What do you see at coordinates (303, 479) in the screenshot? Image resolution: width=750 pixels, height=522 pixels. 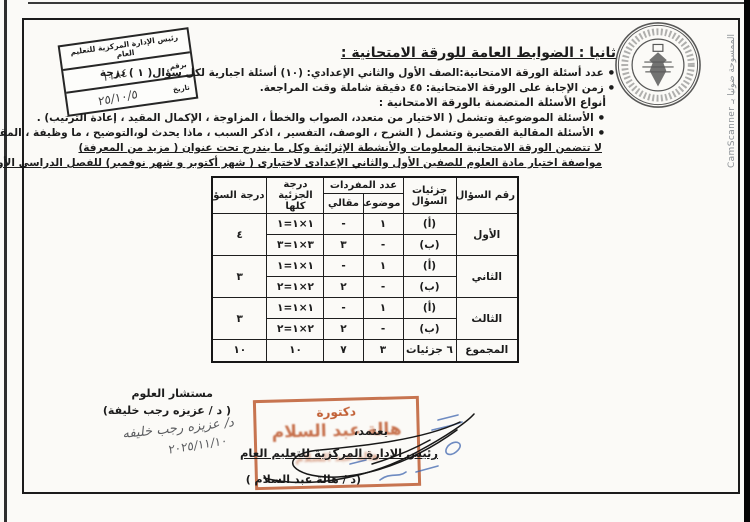 I see `head-name: (د / هالة عبد السلام )` at bounding box center [303, 479].